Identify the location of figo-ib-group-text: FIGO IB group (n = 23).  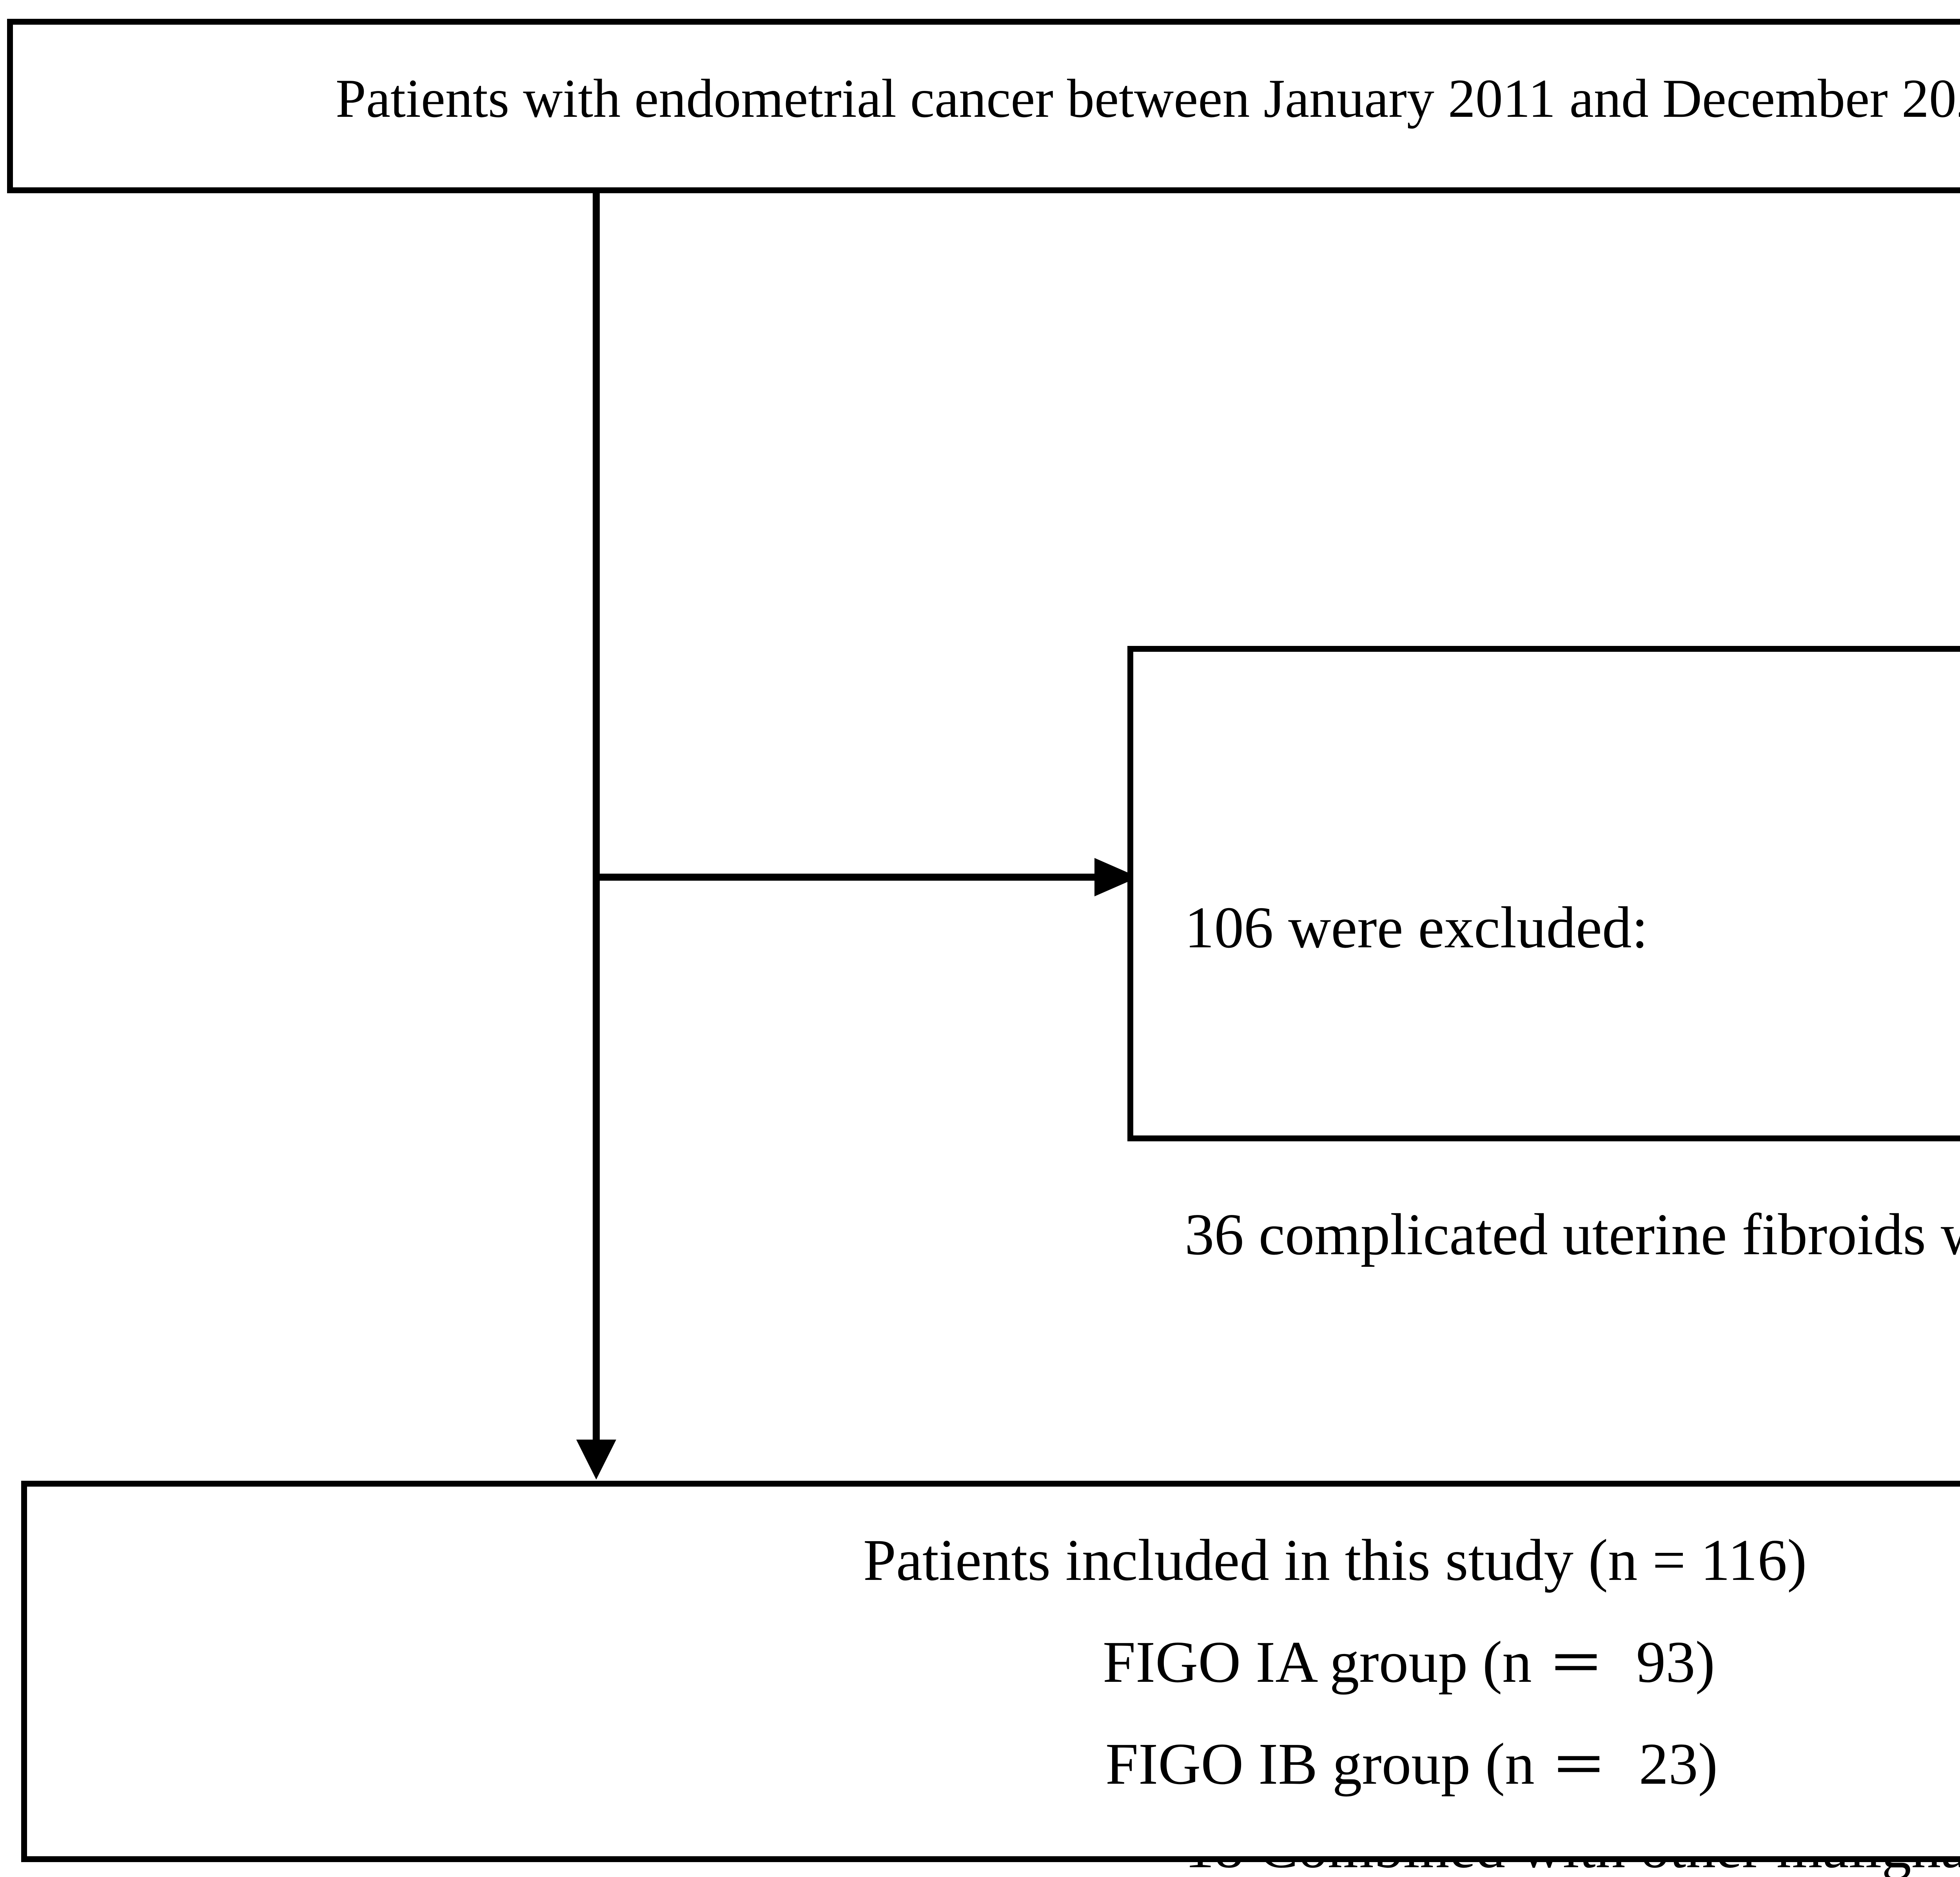
(1411, 1764).